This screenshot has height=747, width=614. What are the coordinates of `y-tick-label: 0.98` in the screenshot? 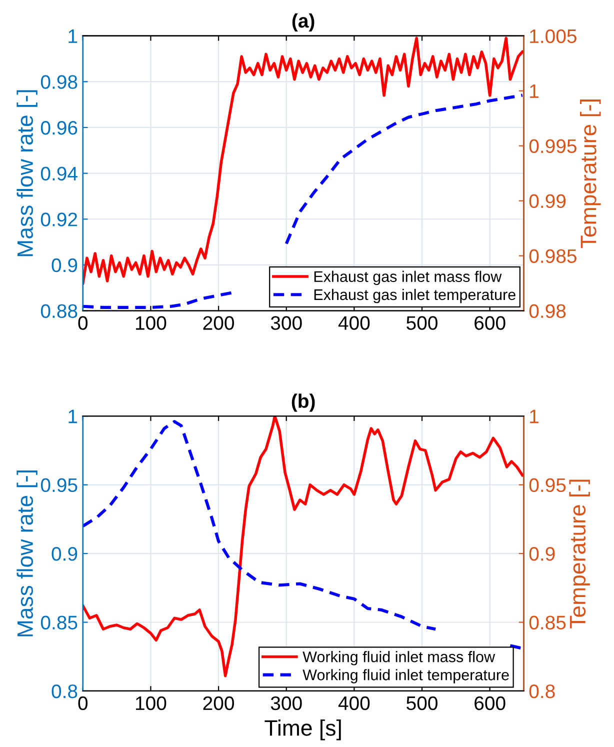 It's located at (59, 82).